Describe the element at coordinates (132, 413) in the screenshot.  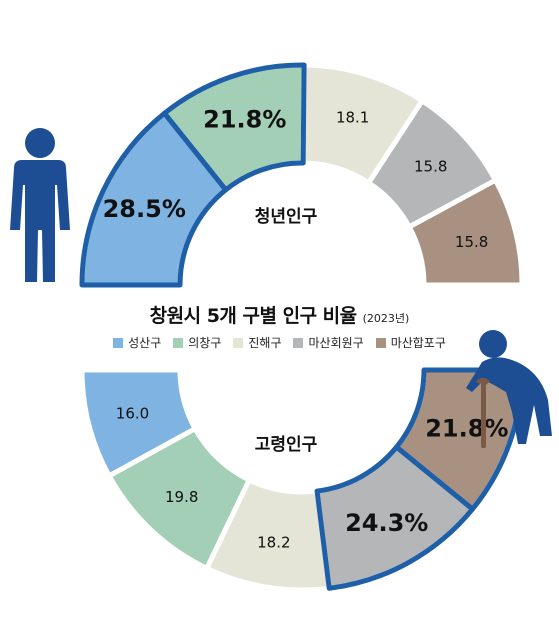
I see `value-label-seongsan: 16.0` at that location.